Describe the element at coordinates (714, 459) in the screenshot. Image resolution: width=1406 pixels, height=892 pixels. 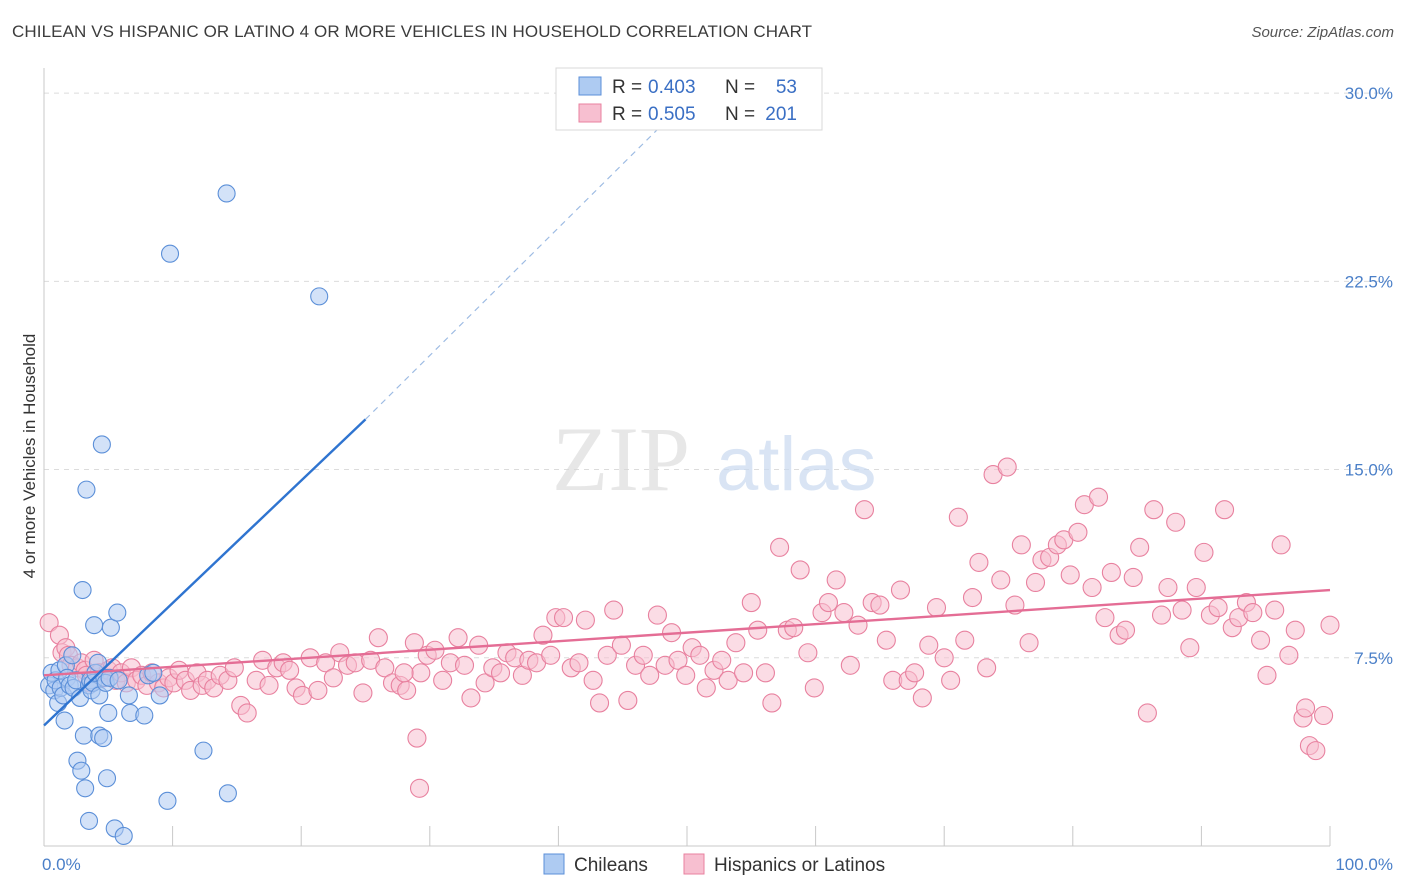
I see `watermark: ZIP atlas` at that location.